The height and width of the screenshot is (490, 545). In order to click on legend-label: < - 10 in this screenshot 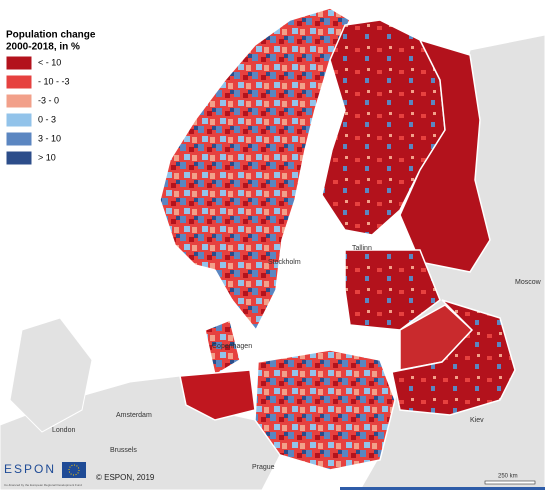, I will do `click(49, 62)`.